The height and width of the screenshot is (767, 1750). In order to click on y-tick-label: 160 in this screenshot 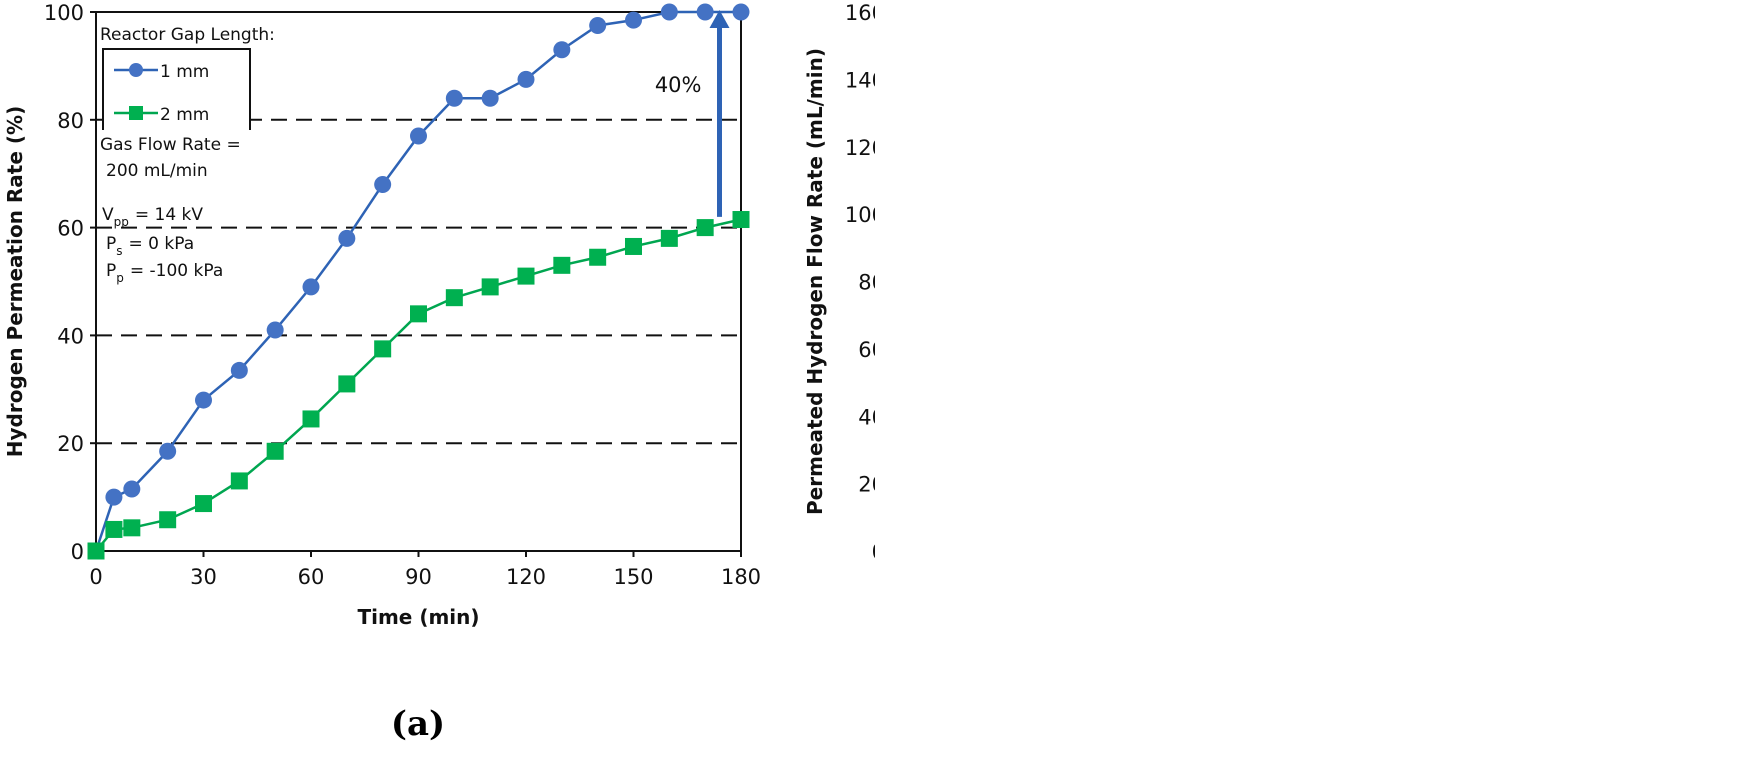, I will do `click(860, 13)`.